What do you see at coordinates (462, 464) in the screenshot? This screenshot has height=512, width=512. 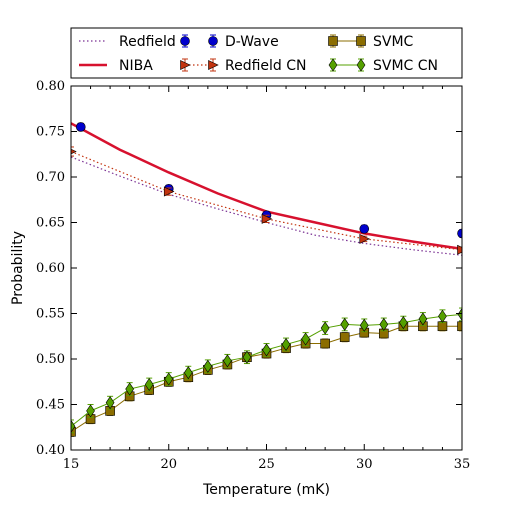 I see `x-tick-label: 35` at bounding box center [462, 464].